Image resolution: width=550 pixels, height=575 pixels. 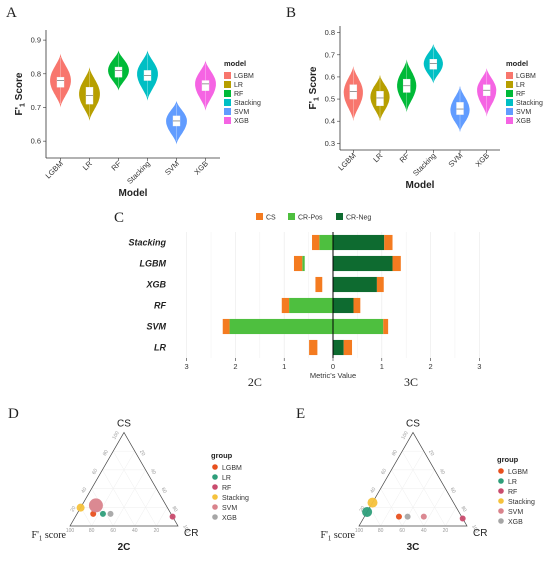 What do you see at coordinates (106, 453) in the screenshot?
I see `tick-label-cs: 80` at bounding box center [106, 453].